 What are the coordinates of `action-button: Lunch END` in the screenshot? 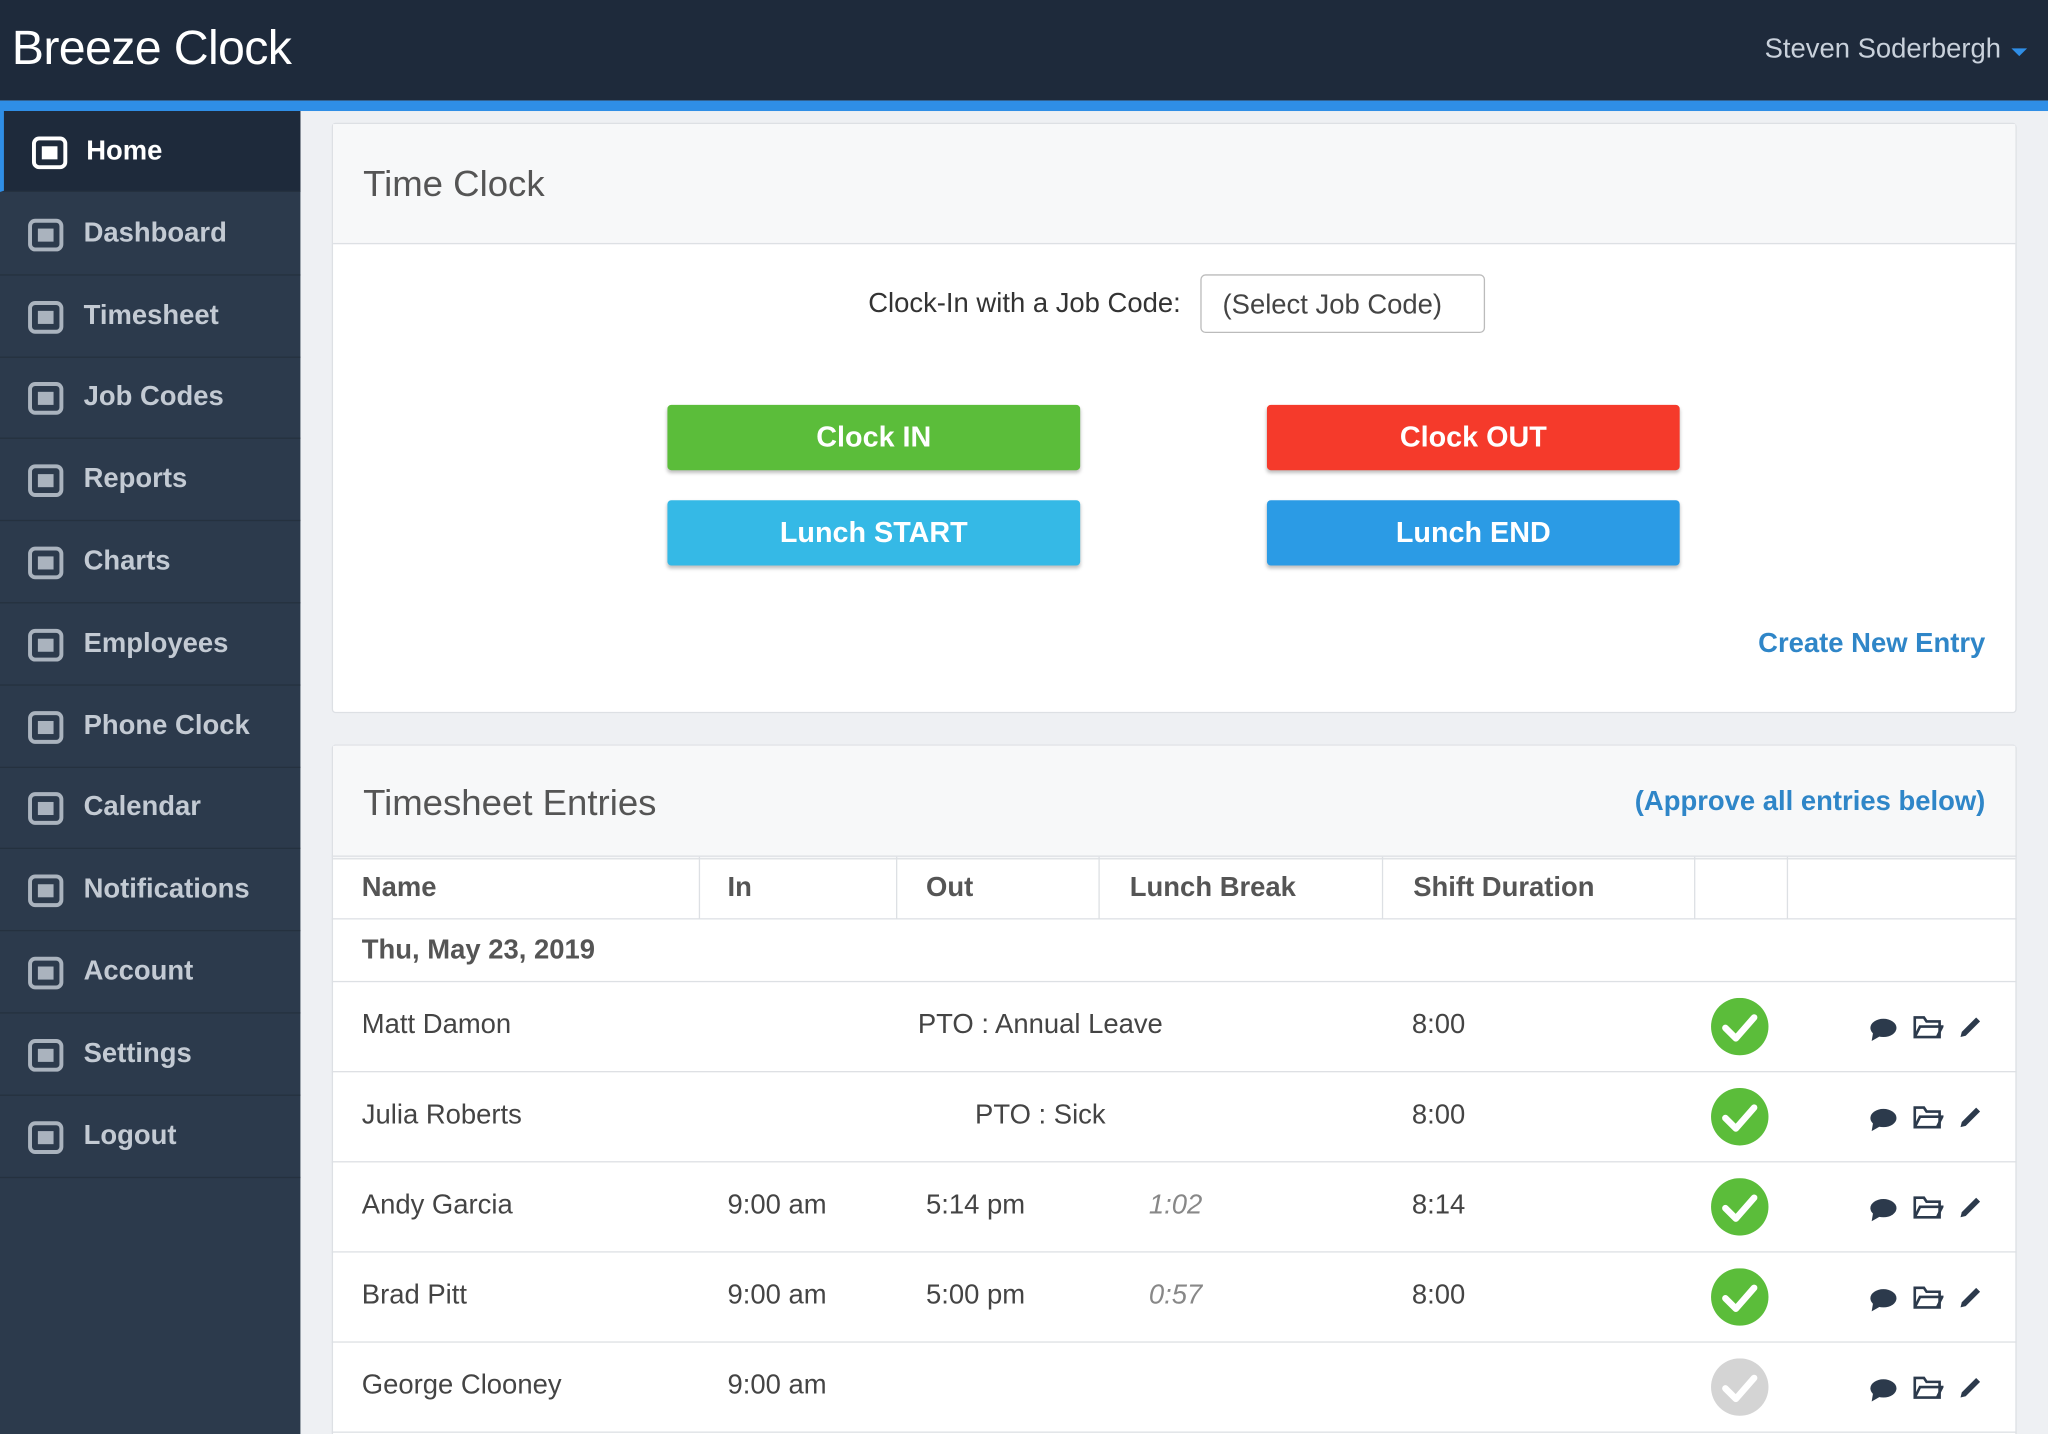 It's located at (1473, 533).